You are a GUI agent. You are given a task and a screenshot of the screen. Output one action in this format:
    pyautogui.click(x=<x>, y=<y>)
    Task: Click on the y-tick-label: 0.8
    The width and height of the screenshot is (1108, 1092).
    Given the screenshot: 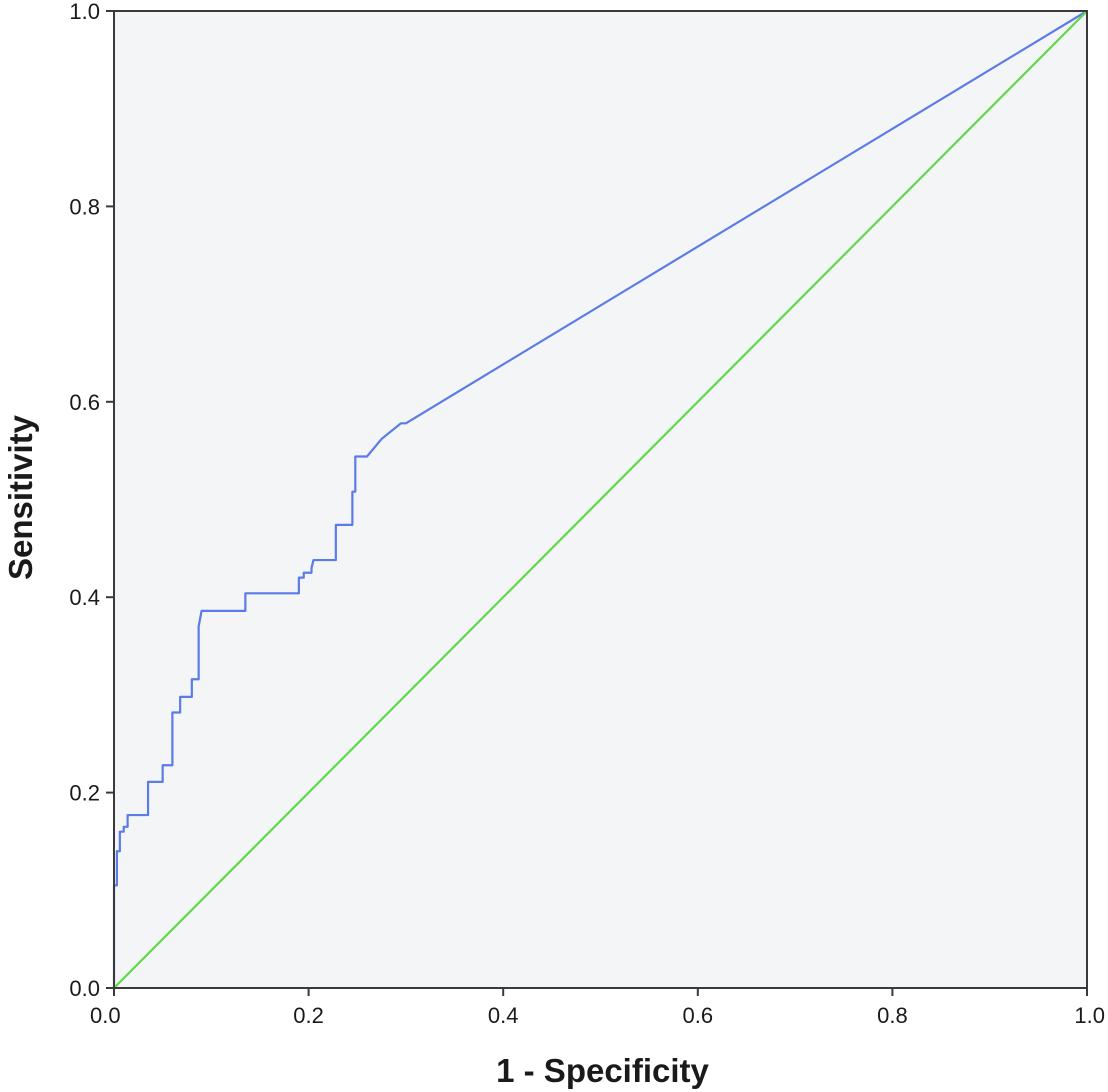 What is the action you would take?
    pyautogui.click(x=84, y=206)
    